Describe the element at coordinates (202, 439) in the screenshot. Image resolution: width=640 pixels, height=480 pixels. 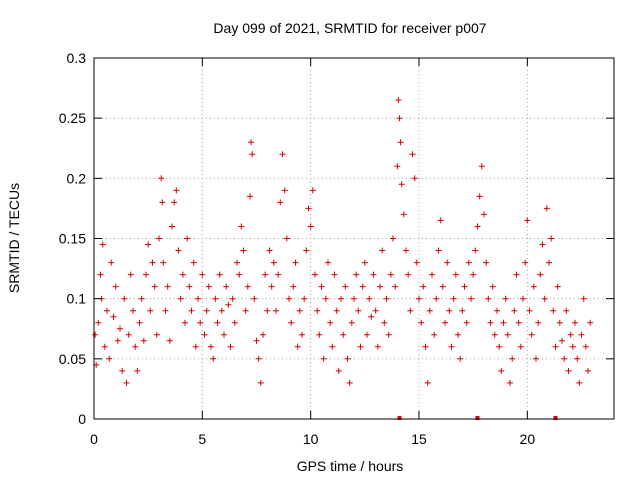
I see `x-tick-label: 5` at that location.